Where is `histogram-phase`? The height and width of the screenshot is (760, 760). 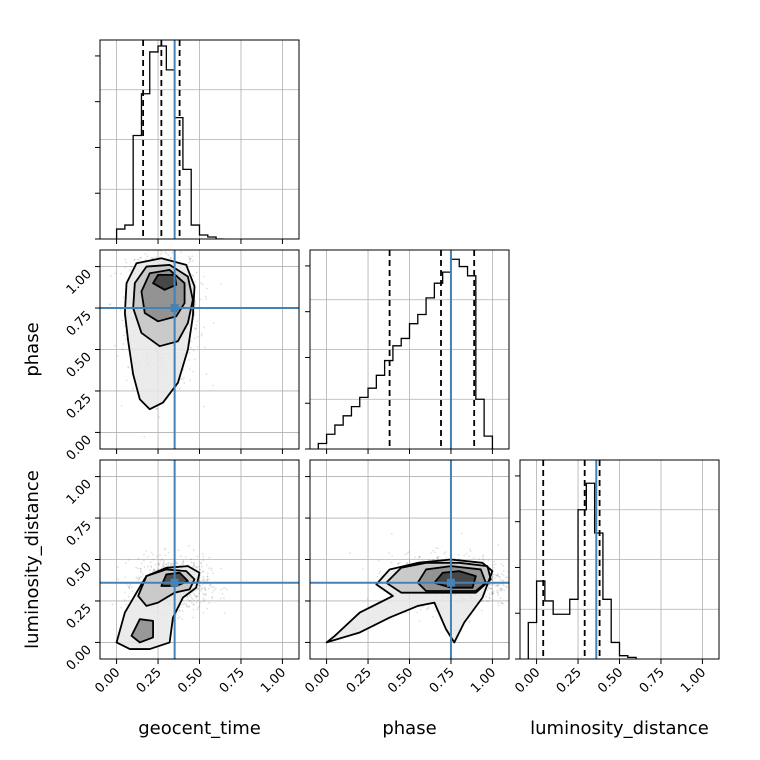 histogram-phase is located at coordinates (405, 353).